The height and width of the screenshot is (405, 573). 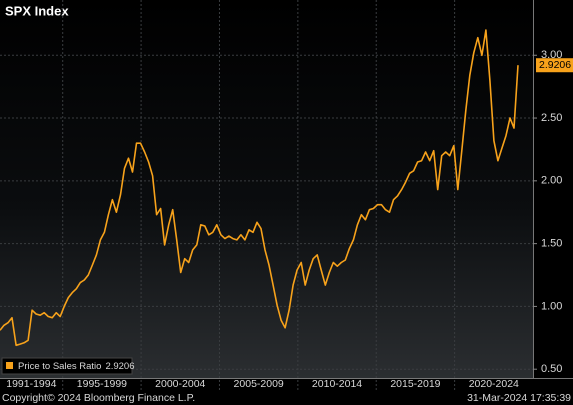 What do you see at coordinates (551, 306) in the screenshot?
I see `y-tick-label: 1.00` at bounding box center [551, 306].